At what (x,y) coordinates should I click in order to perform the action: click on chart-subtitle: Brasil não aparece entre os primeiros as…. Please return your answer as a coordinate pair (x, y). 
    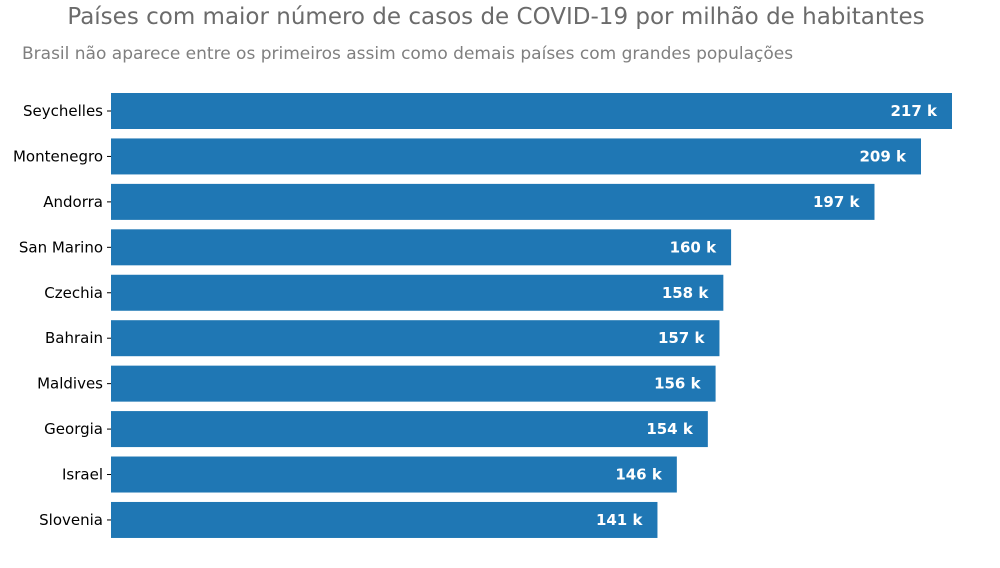
    Looking at the image, I should click on (408, 54).